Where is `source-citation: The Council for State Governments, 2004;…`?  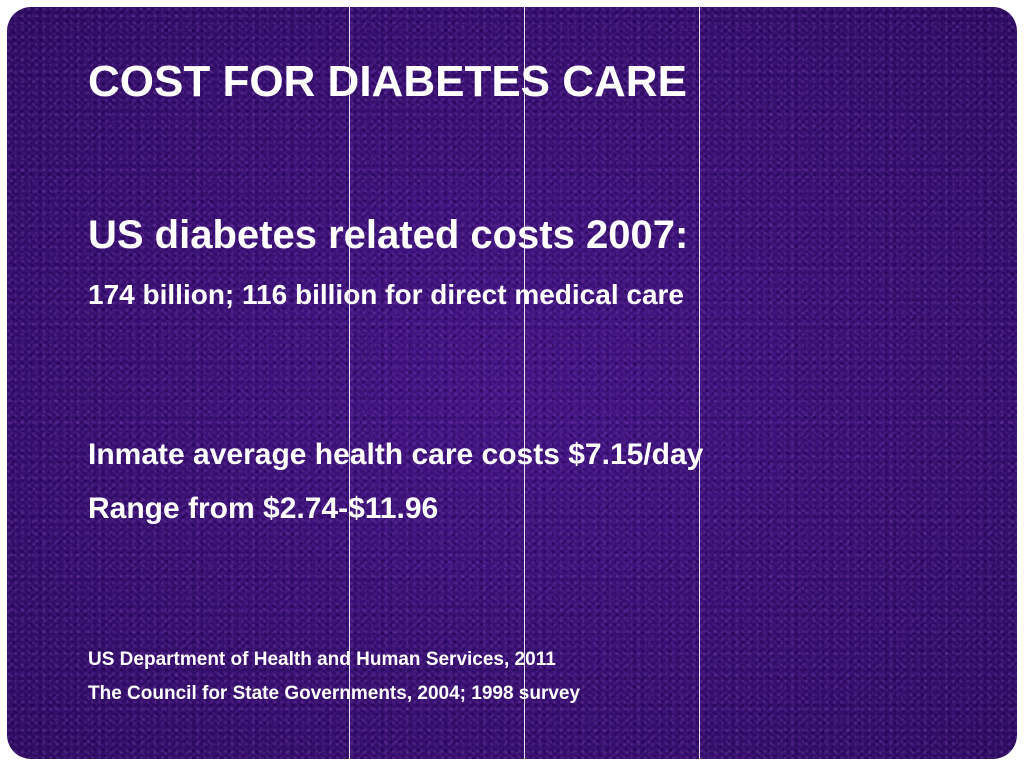
source-citation: The Council for State Governments, 2004;… is located at coordinates (334, 693).